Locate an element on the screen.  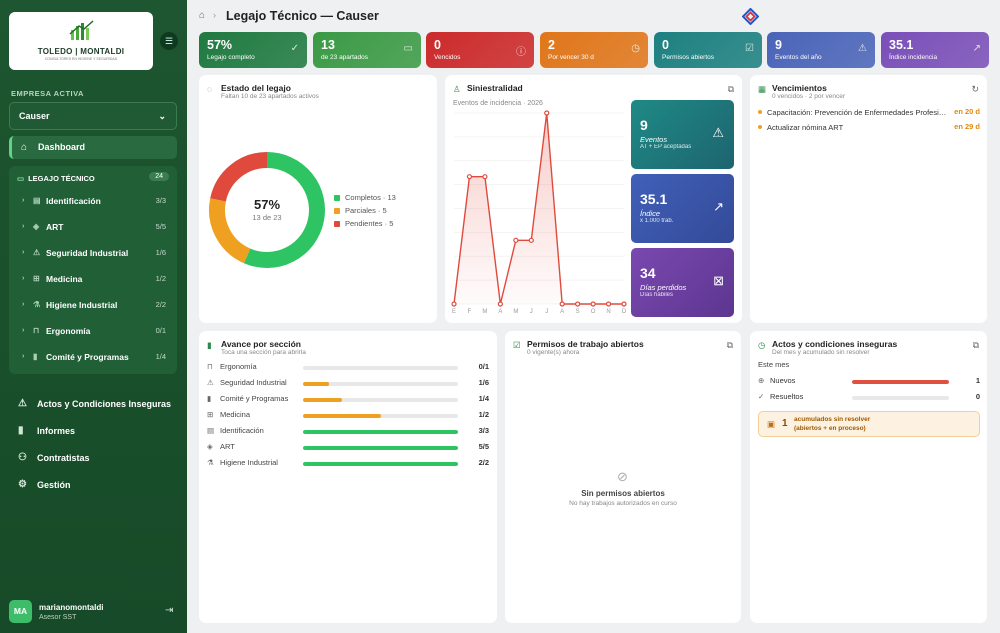
avance-row: ⊓ Ergonomía 0/1 is located at coordinates (348, 368).